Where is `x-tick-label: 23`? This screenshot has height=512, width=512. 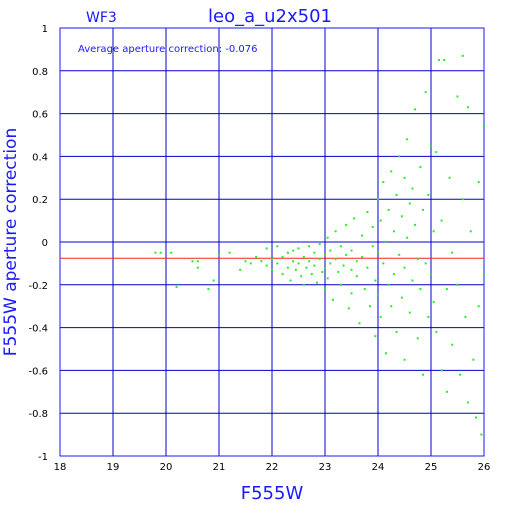
x-tick-label: 23 is located at coordinates (325, 467).